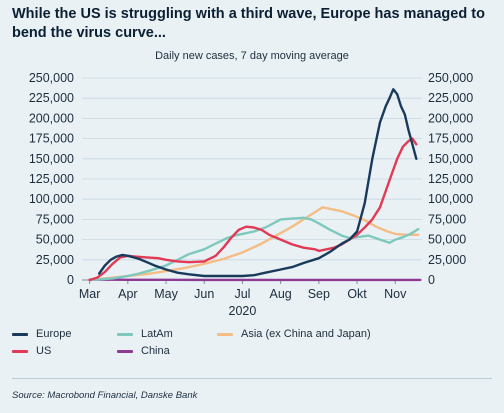 The width and height of the screenshot is (504, 413). What do you see at coordinates (254, 249) in the screenshot?
I see `series-line-latam` at bounding box center [254, 249].